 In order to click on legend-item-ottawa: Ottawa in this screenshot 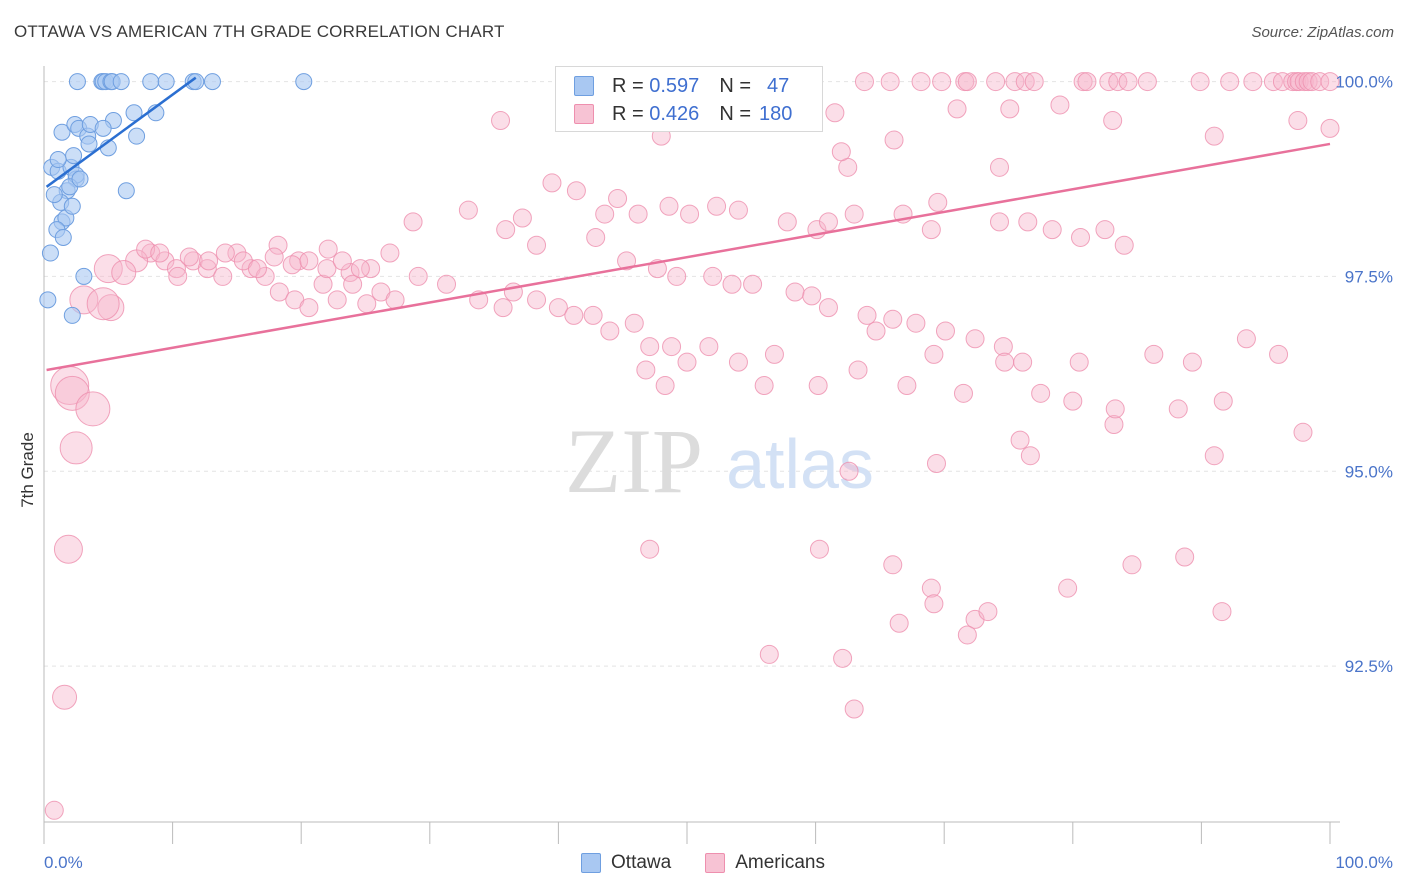, I will do `click(626, 863)`.